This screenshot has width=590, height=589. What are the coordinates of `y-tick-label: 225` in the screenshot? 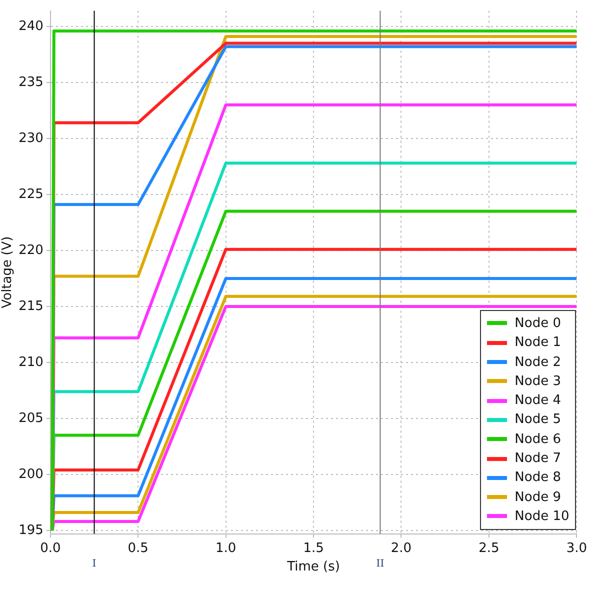 It's located at (31, 194).